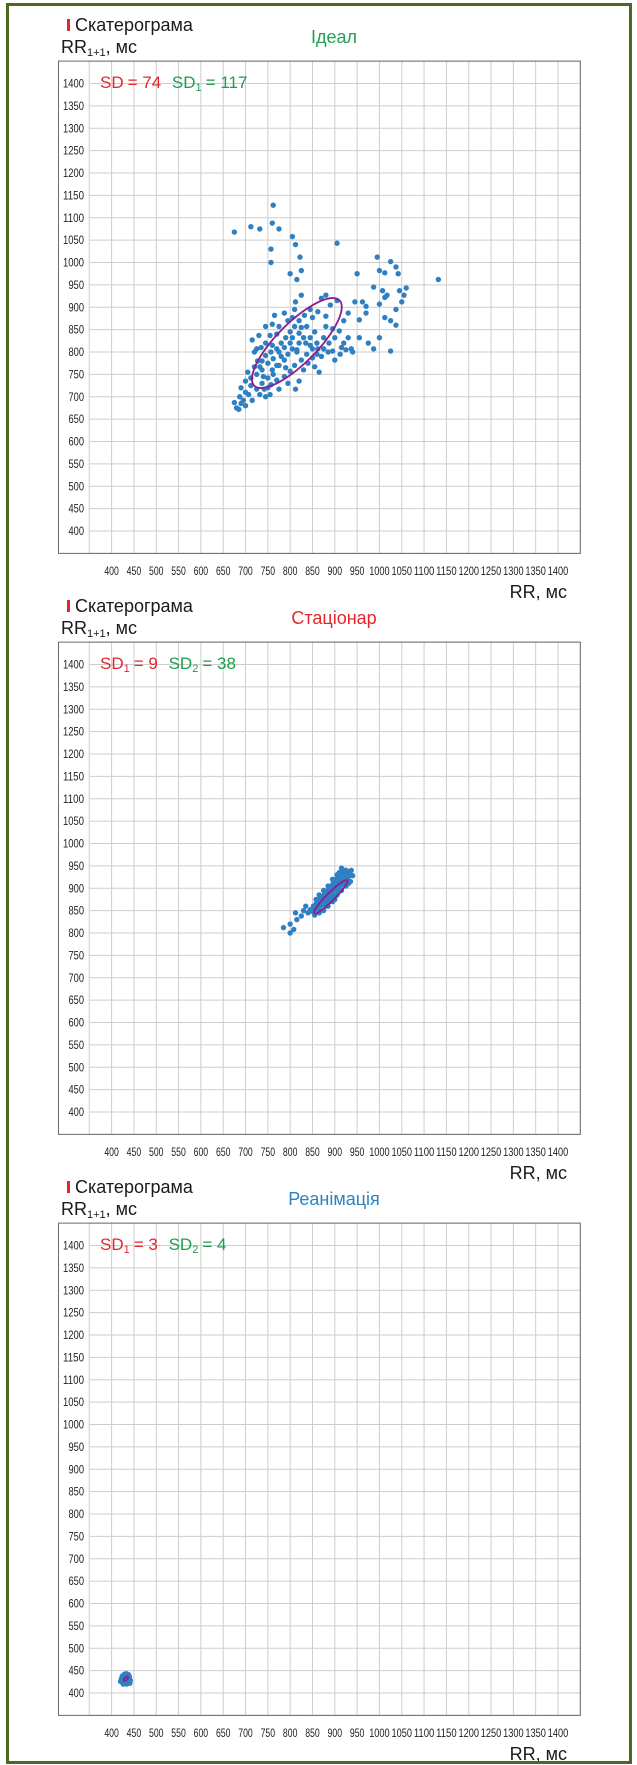 This screenshot has height=1765, width=637. What do you see at coordinates (77, 307) in the screenshot?
I see `y-tick-label: 900` at bounding box center [77, 307].